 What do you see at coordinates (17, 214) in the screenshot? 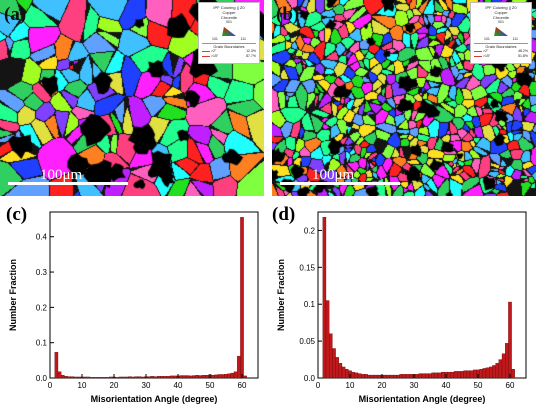
I see `panel-label-c: (c)` at bounding box center [17, 214].